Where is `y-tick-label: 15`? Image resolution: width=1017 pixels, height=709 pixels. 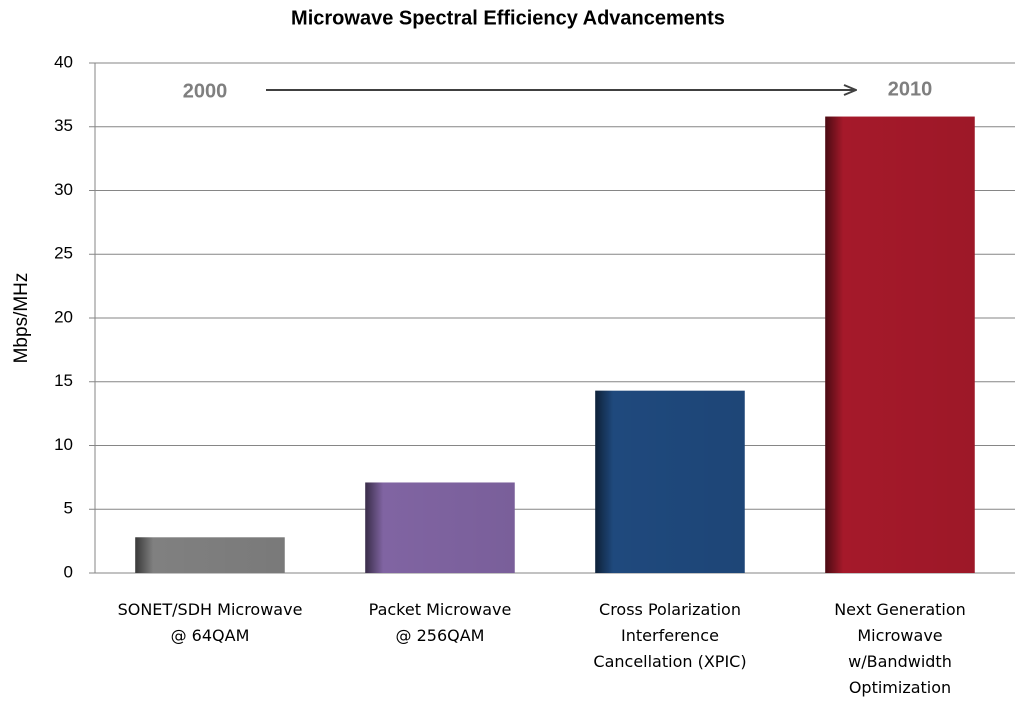
y-tick-label: 15 is located at coordinates (63, 380).